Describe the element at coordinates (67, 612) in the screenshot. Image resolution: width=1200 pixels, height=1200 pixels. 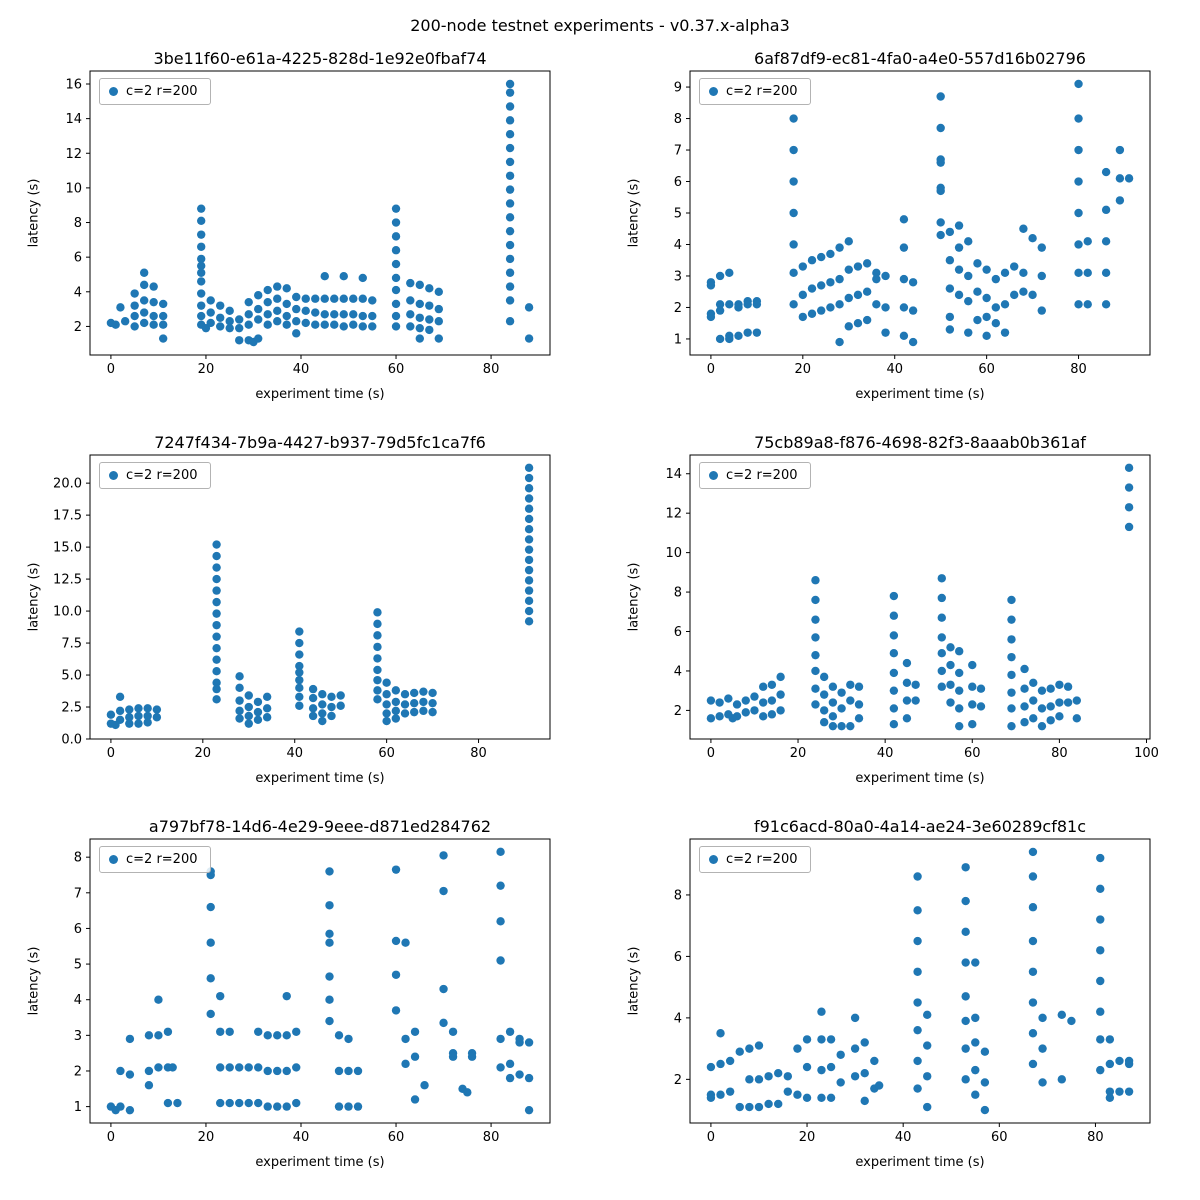
I see `y-tick-label: 10.0` at that location.